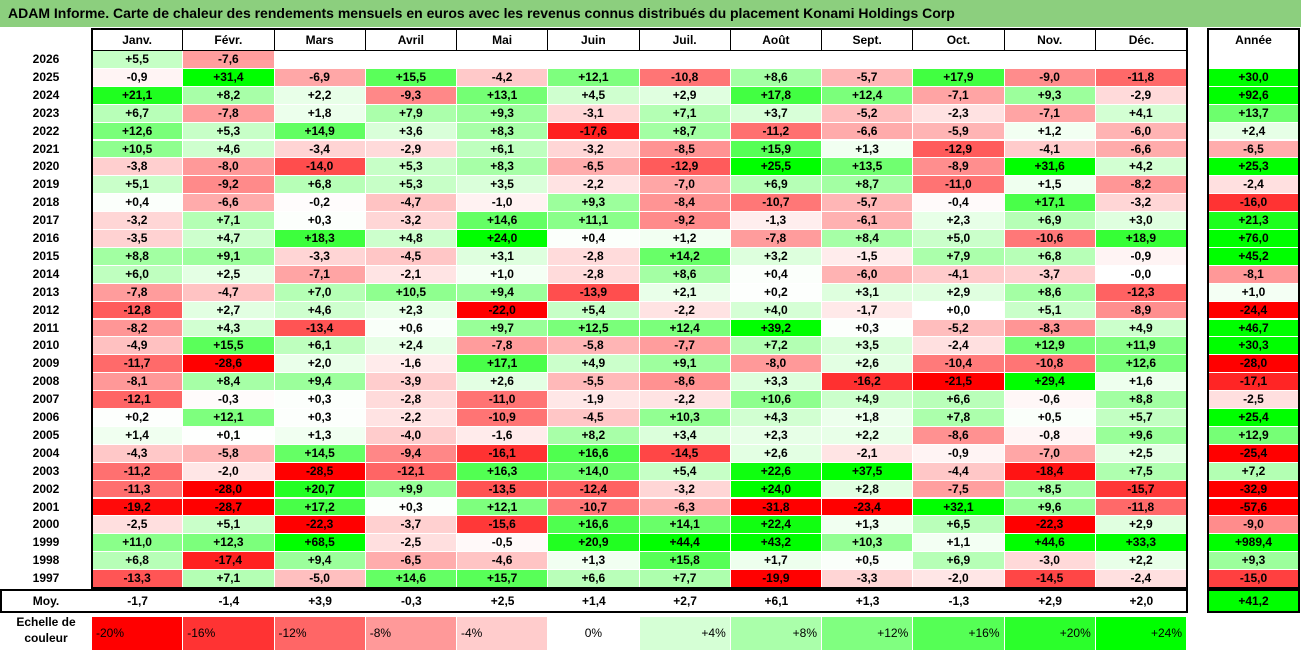  What do you see at coordinates (411, 400) in the screenshot?
I see `heat-cell: -2,8` at bounding box center [411, 400].